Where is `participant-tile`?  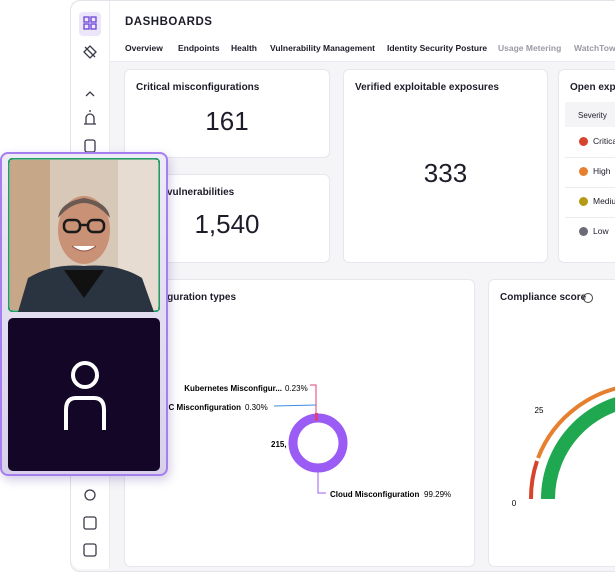
participant-tile is located at coordinates (84, 394).